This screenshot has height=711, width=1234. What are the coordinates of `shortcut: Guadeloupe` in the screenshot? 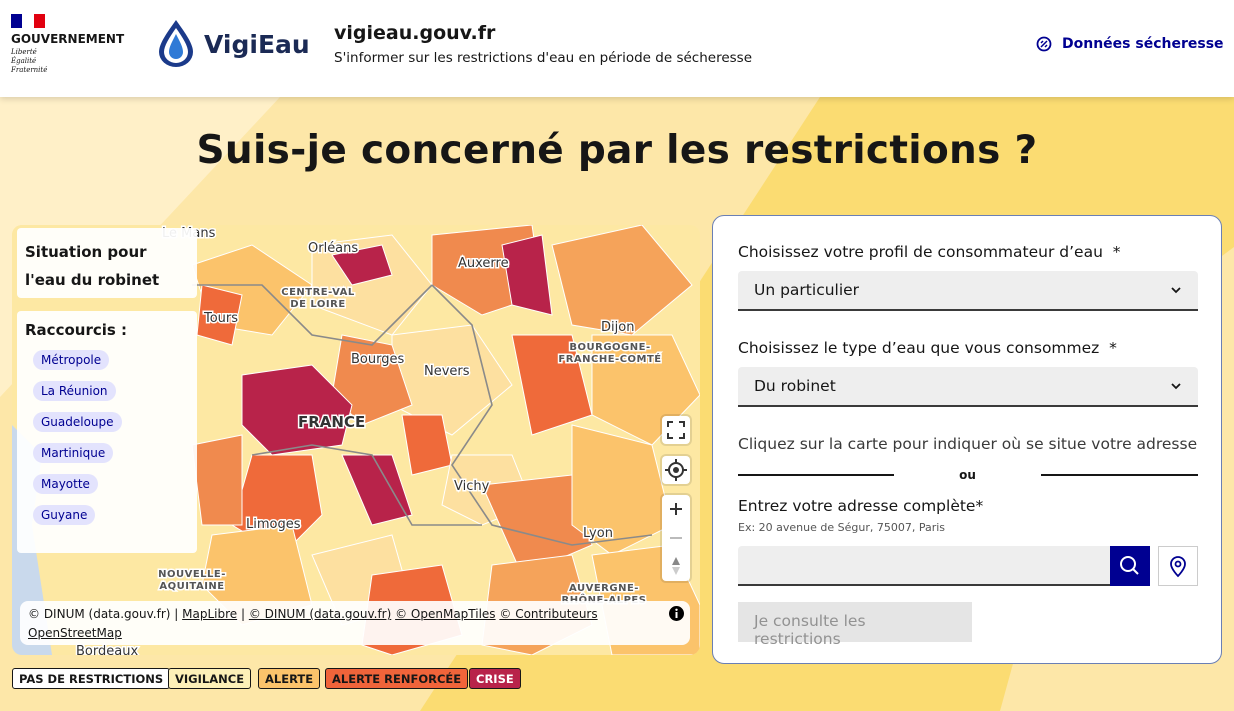 It's located at (77, 422).